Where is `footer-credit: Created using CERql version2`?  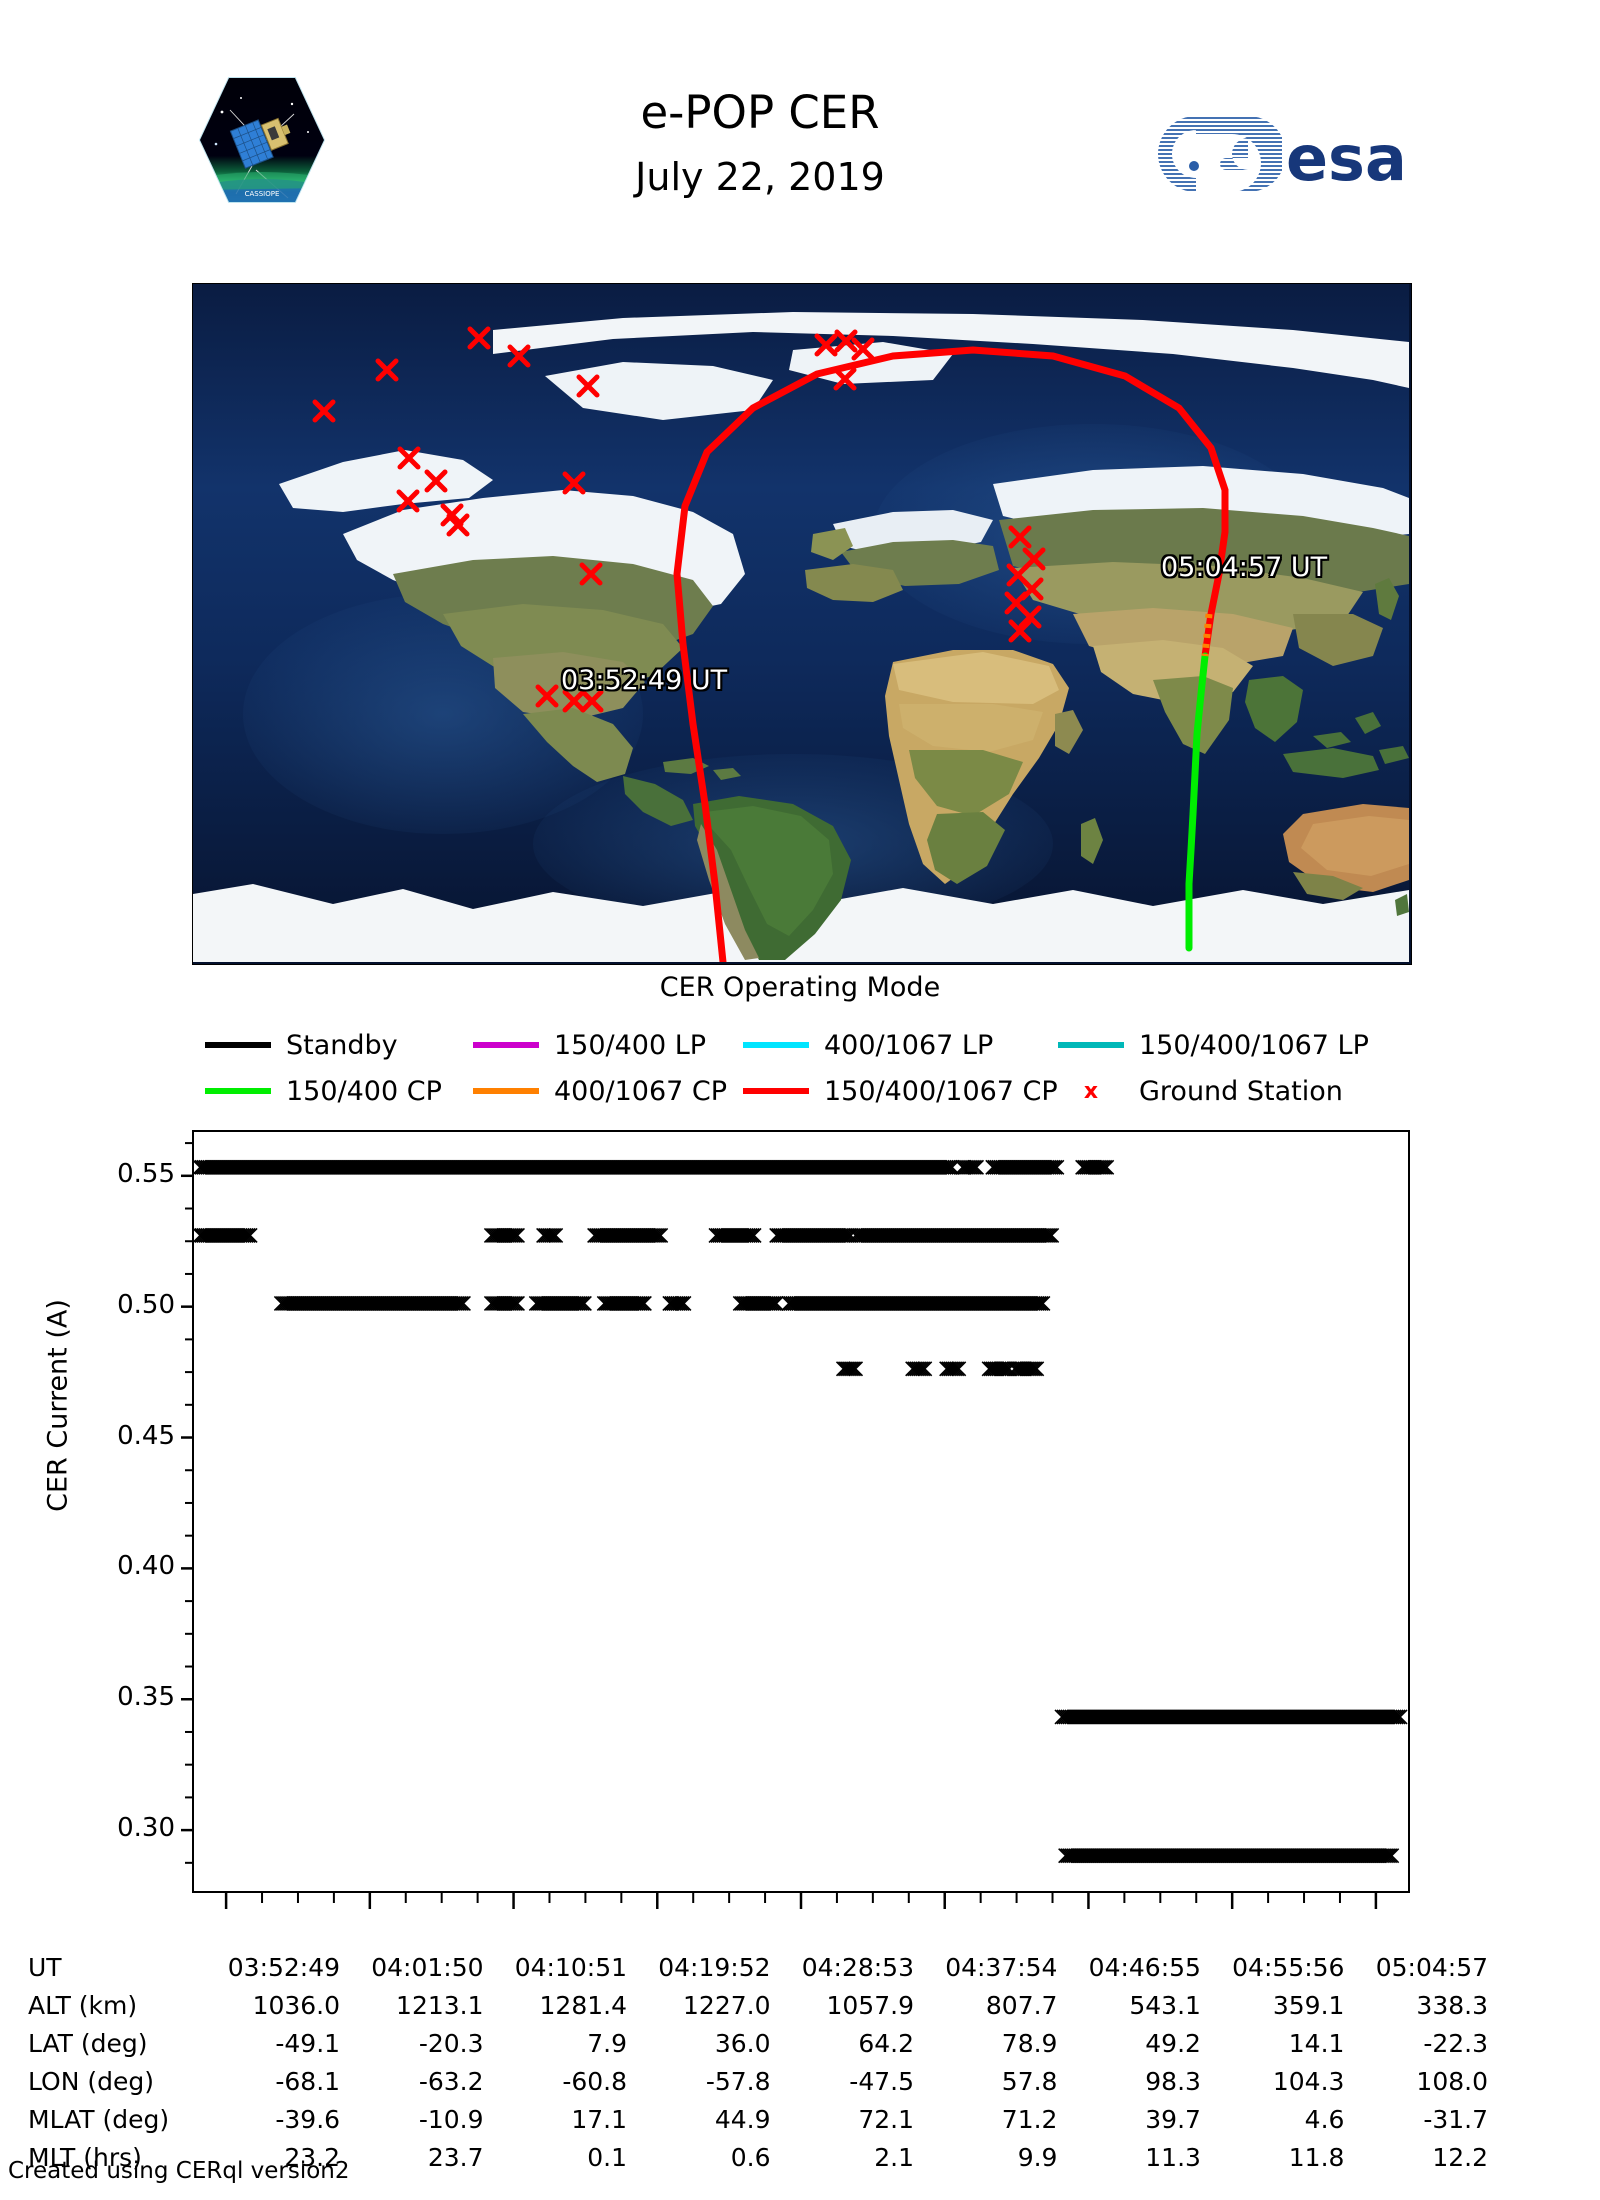 footer-credit: Created using CERql version2 is located at coordinates (179, 2171).